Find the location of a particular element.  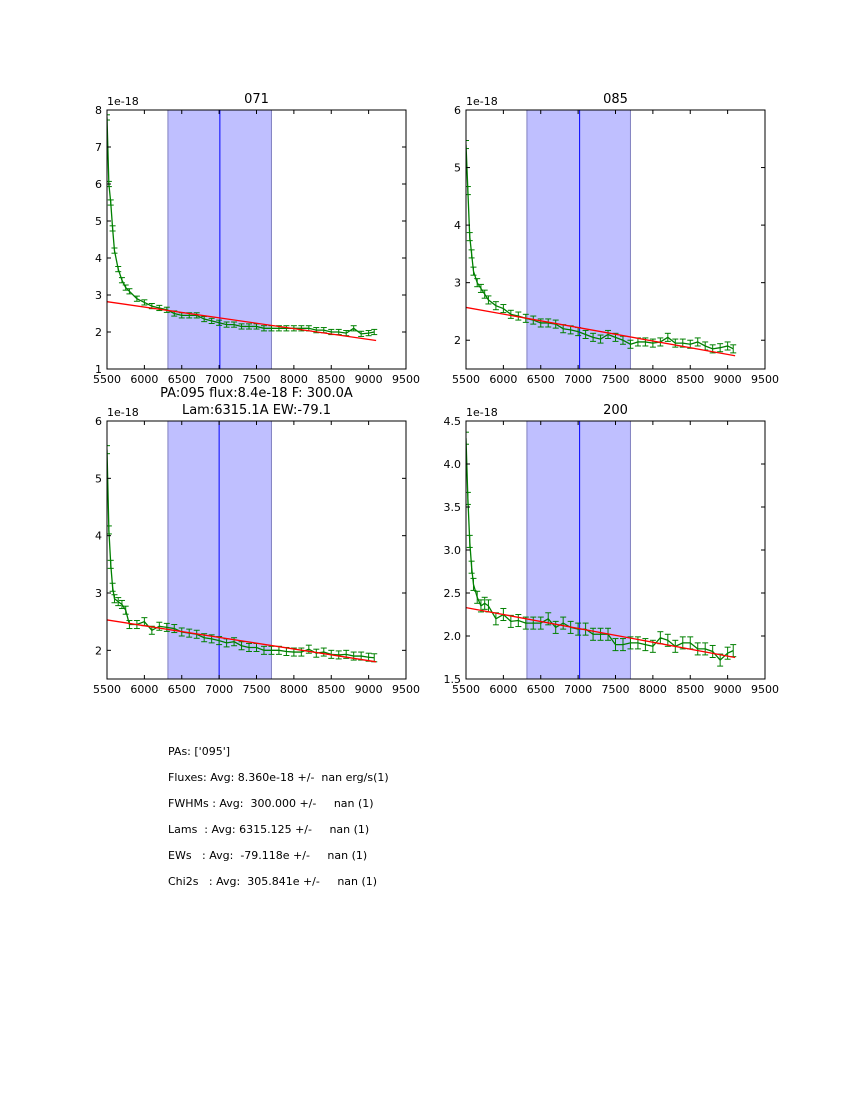

x-tick-label: 9500 is located at coordinates (765, 689).